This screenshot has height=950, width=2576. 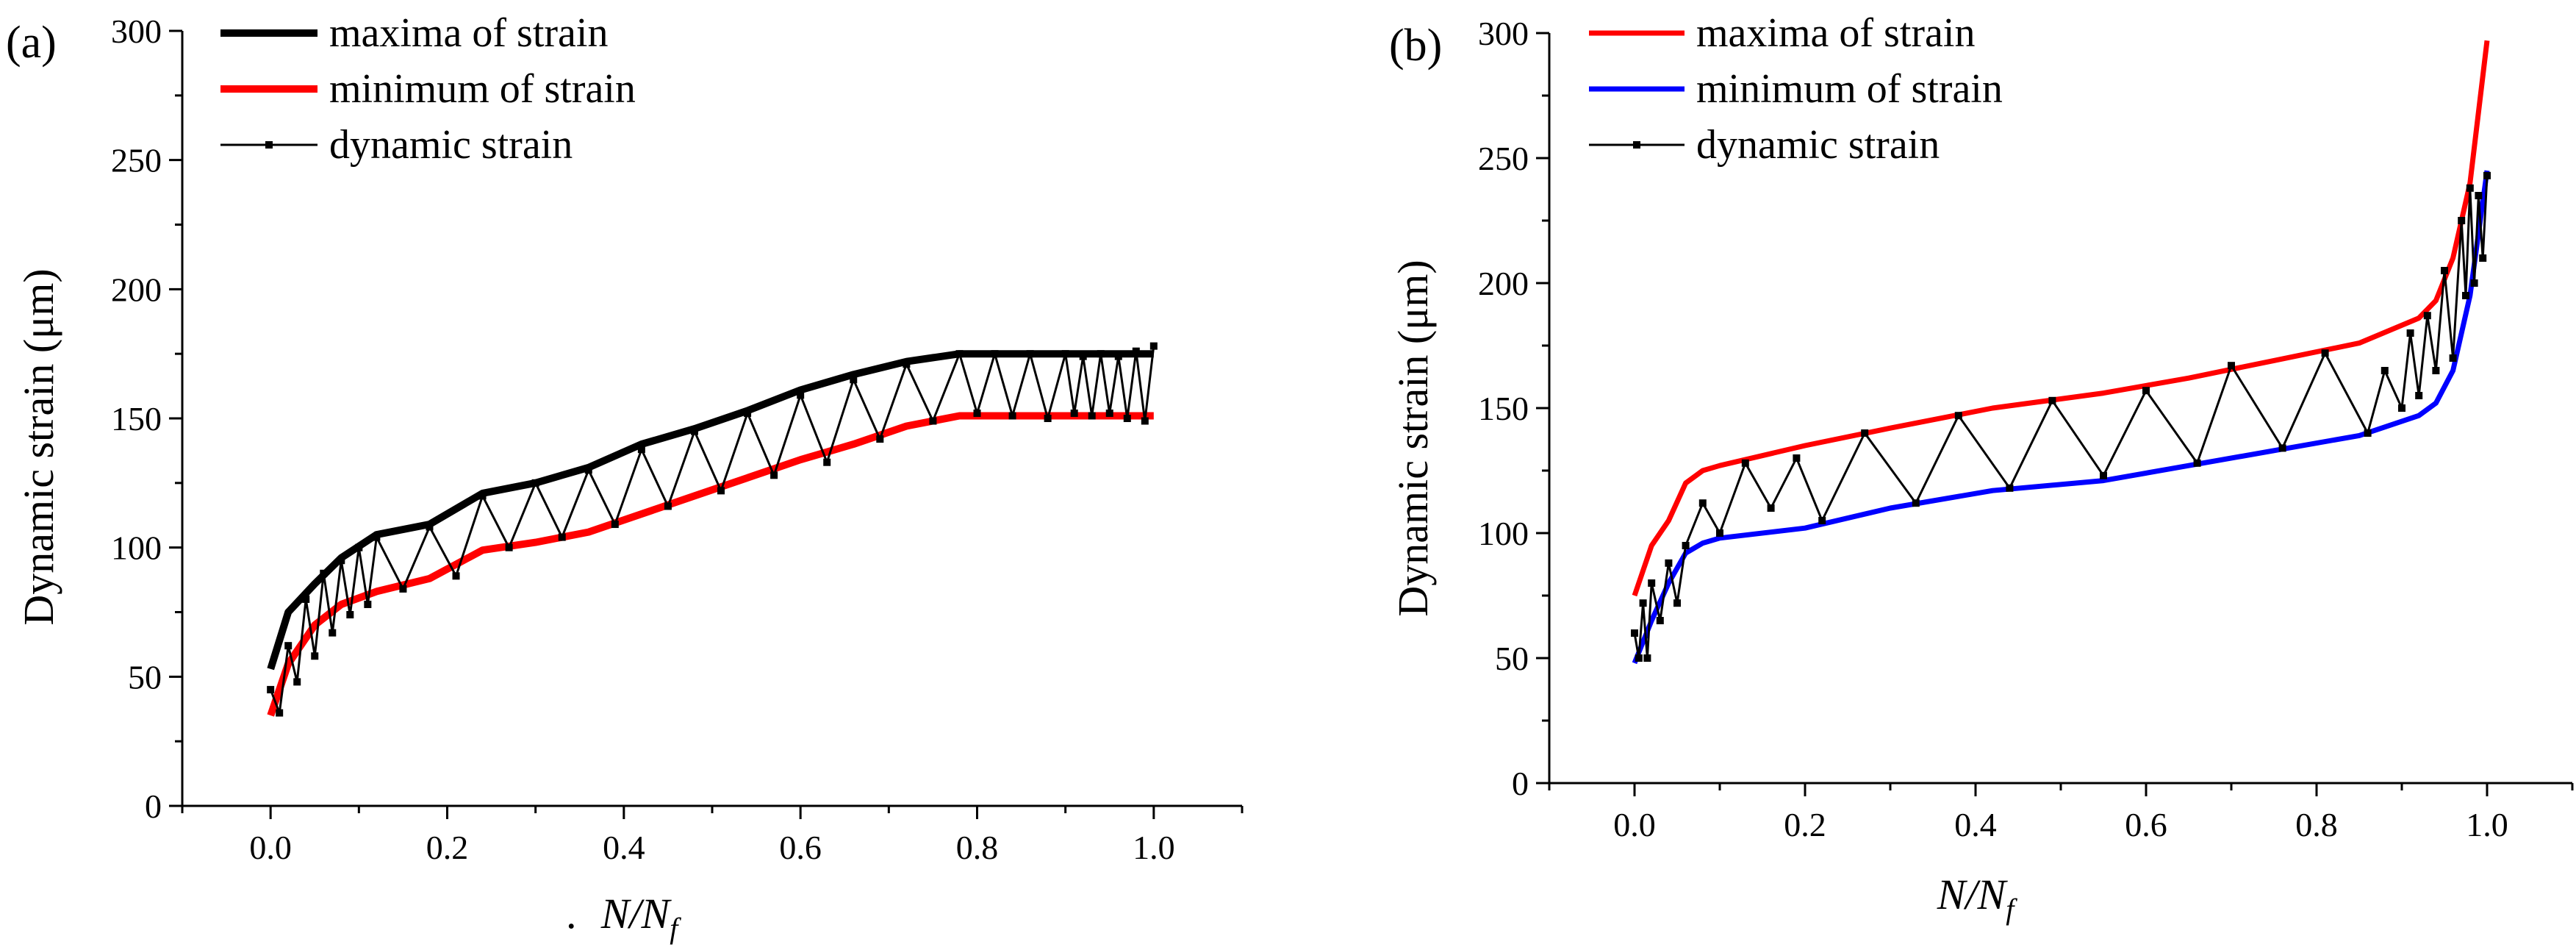 What do you see at coordinates (977, 848) in the screenshot?
I see `x-tick-label: 0.8` at bounding box center [977, 848].